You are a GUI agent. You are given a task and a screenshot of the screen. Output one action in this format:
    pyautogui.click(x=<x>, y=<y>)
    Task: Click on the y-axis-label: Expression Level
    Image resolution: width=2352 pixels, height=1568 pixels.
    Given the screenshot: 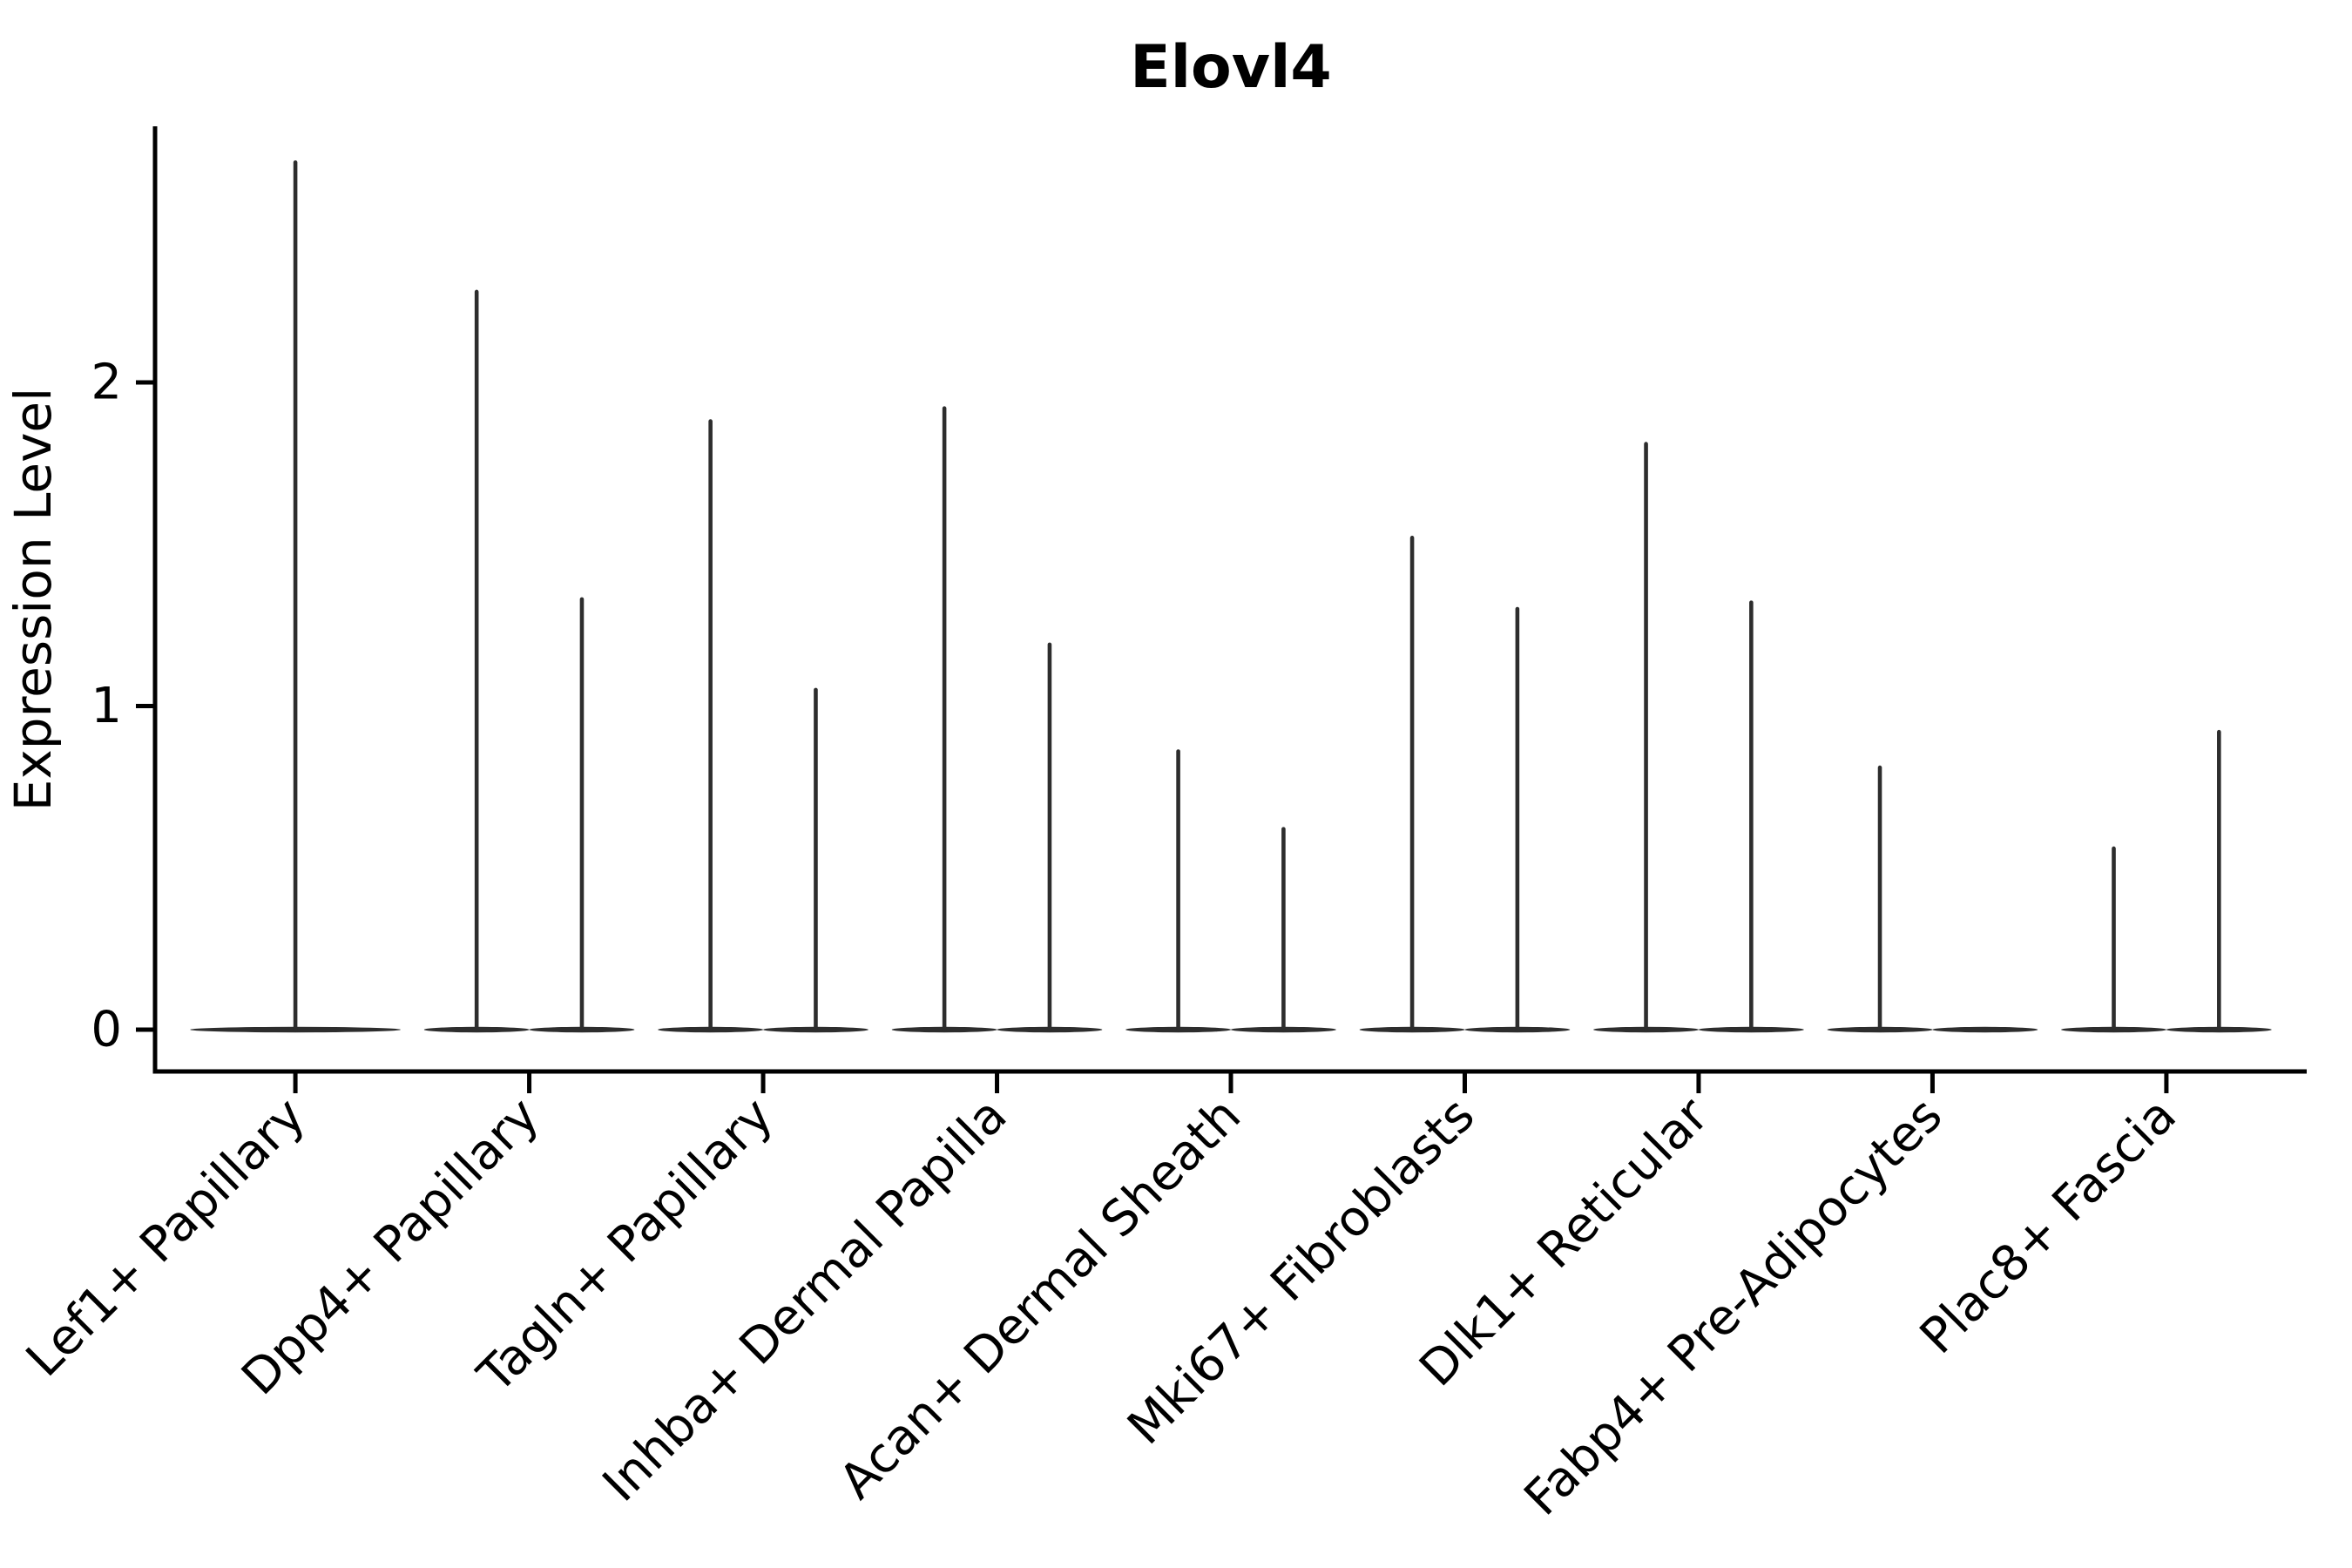 What is the action you would take?
    pyautogui.click(x=33, y=599)
    